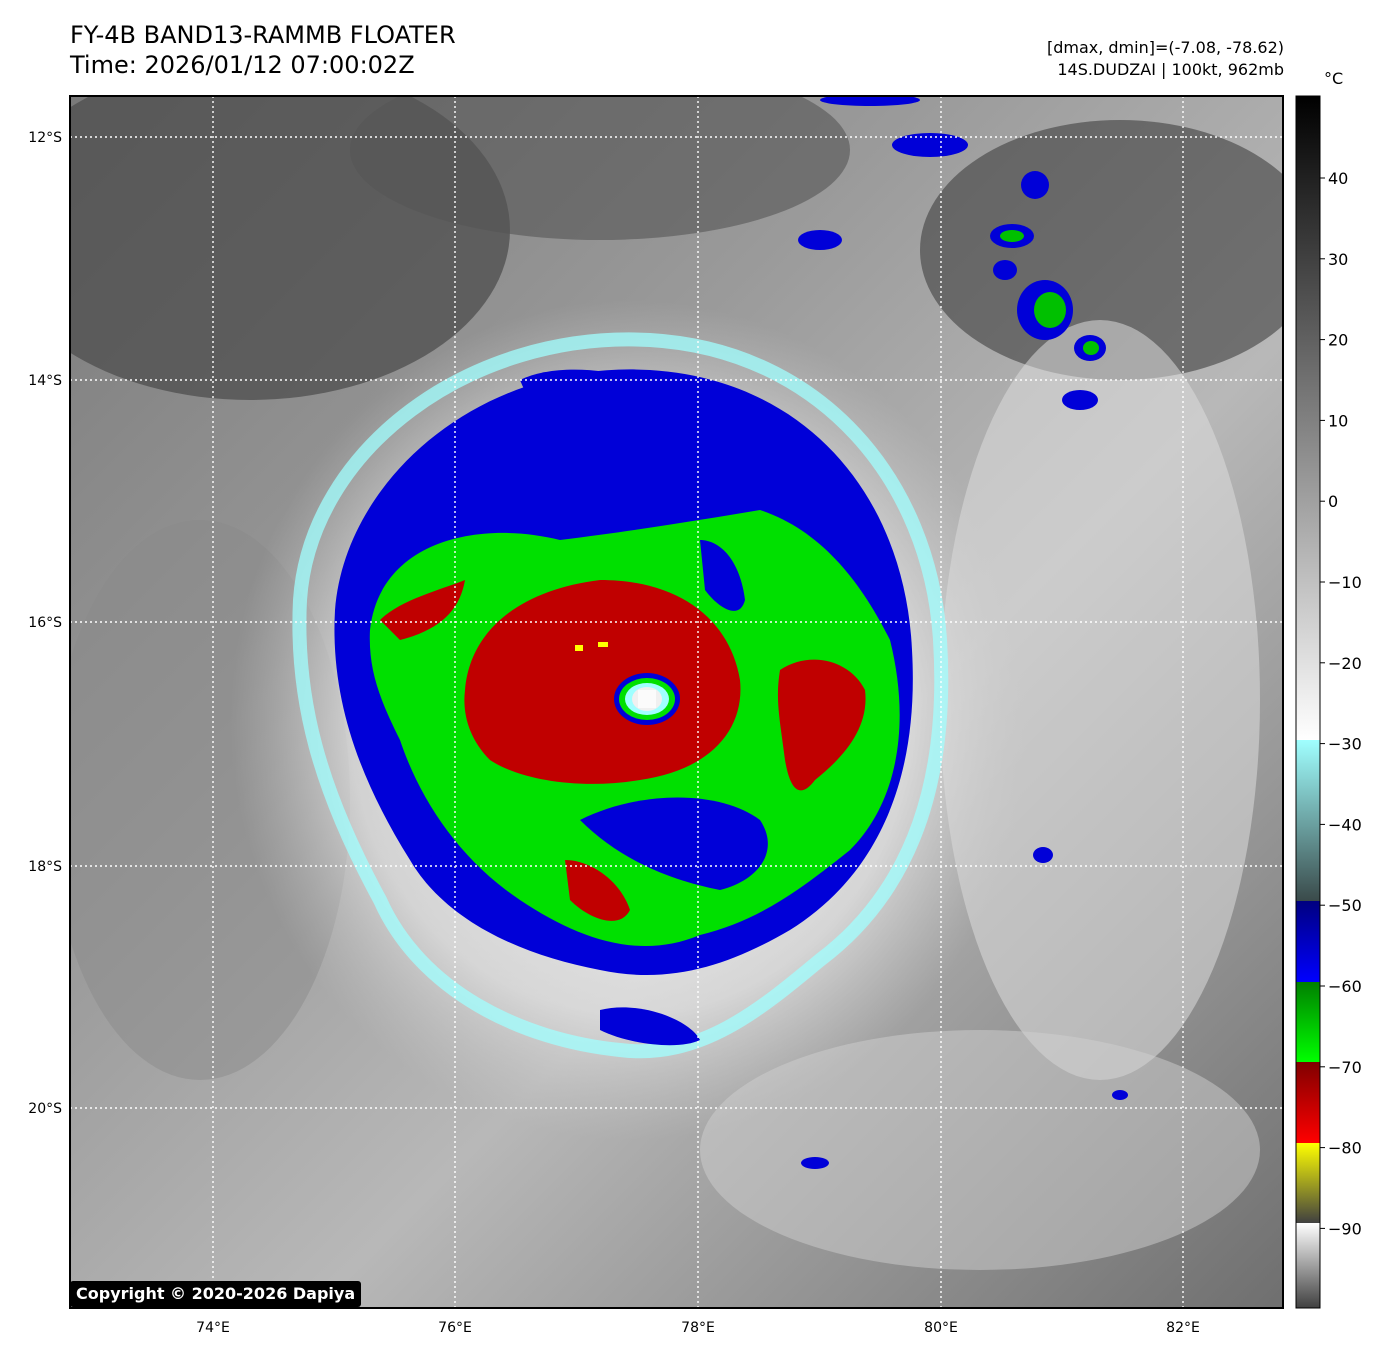  I want to click on colorbar-tick-label: −60, so click(1345, 986).